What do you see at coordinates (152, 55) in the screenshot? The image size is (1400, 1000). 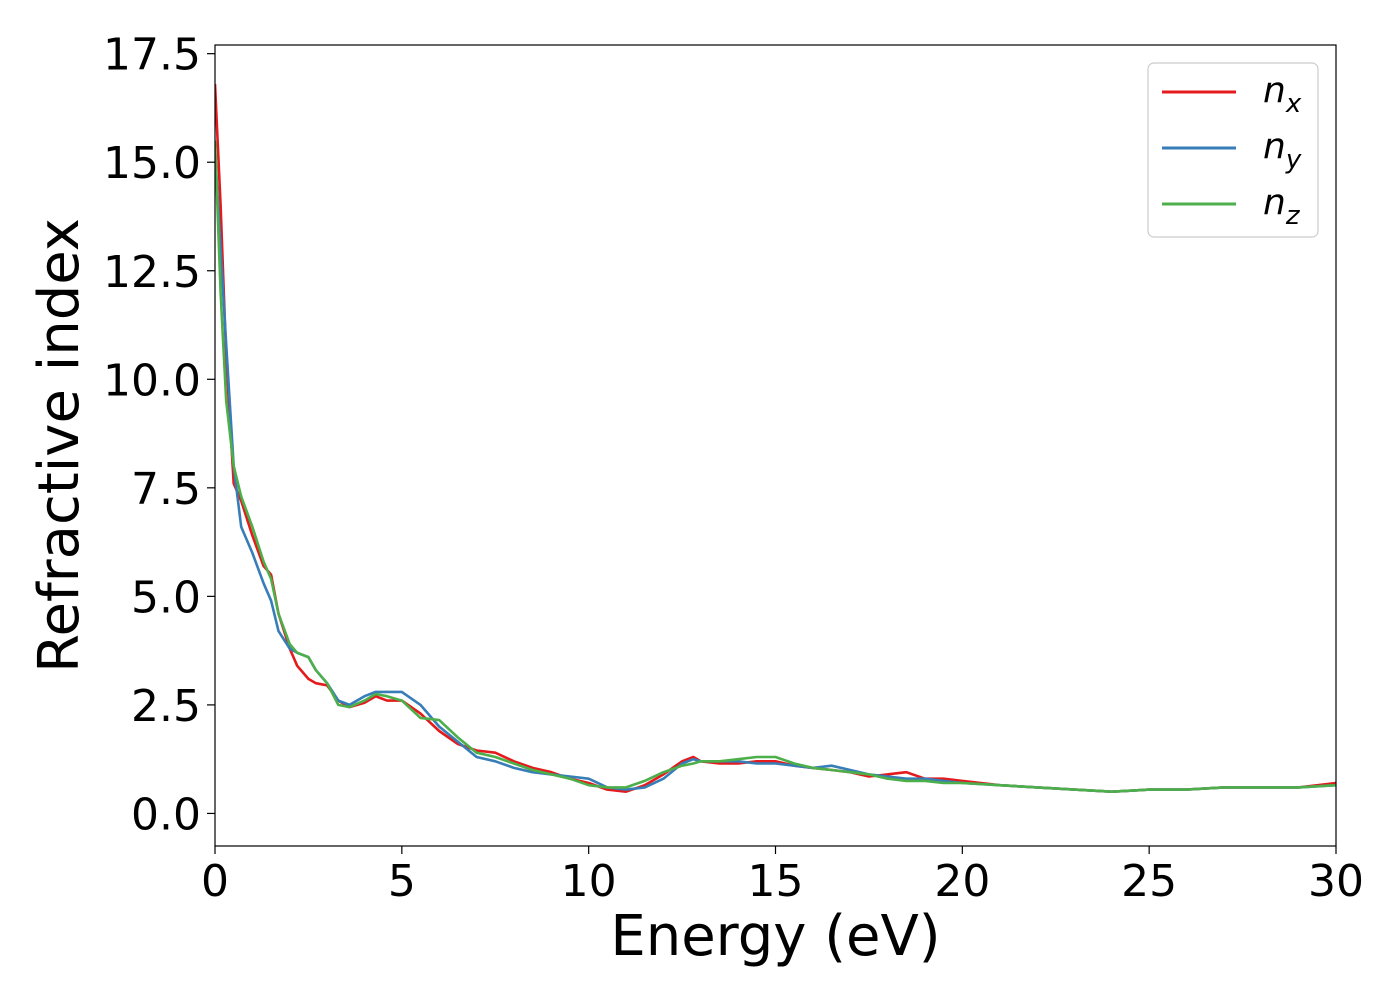 I see `y-tick-label: 17.5` at bounding box center [152, 55].